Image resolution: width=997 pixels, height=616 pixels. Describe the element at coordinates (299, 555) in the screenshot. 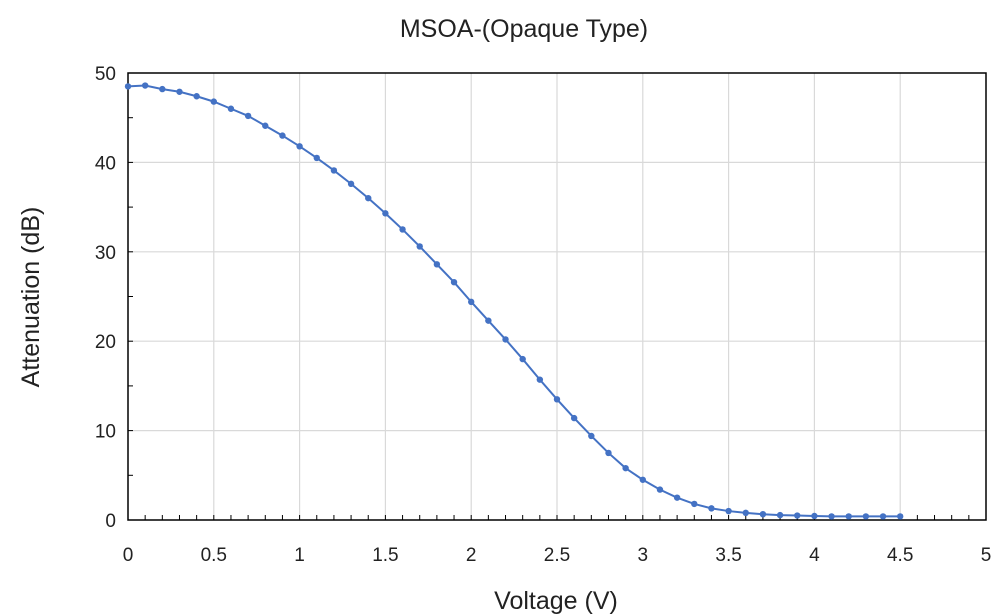

I see `x-tick-label: 1` at that location.